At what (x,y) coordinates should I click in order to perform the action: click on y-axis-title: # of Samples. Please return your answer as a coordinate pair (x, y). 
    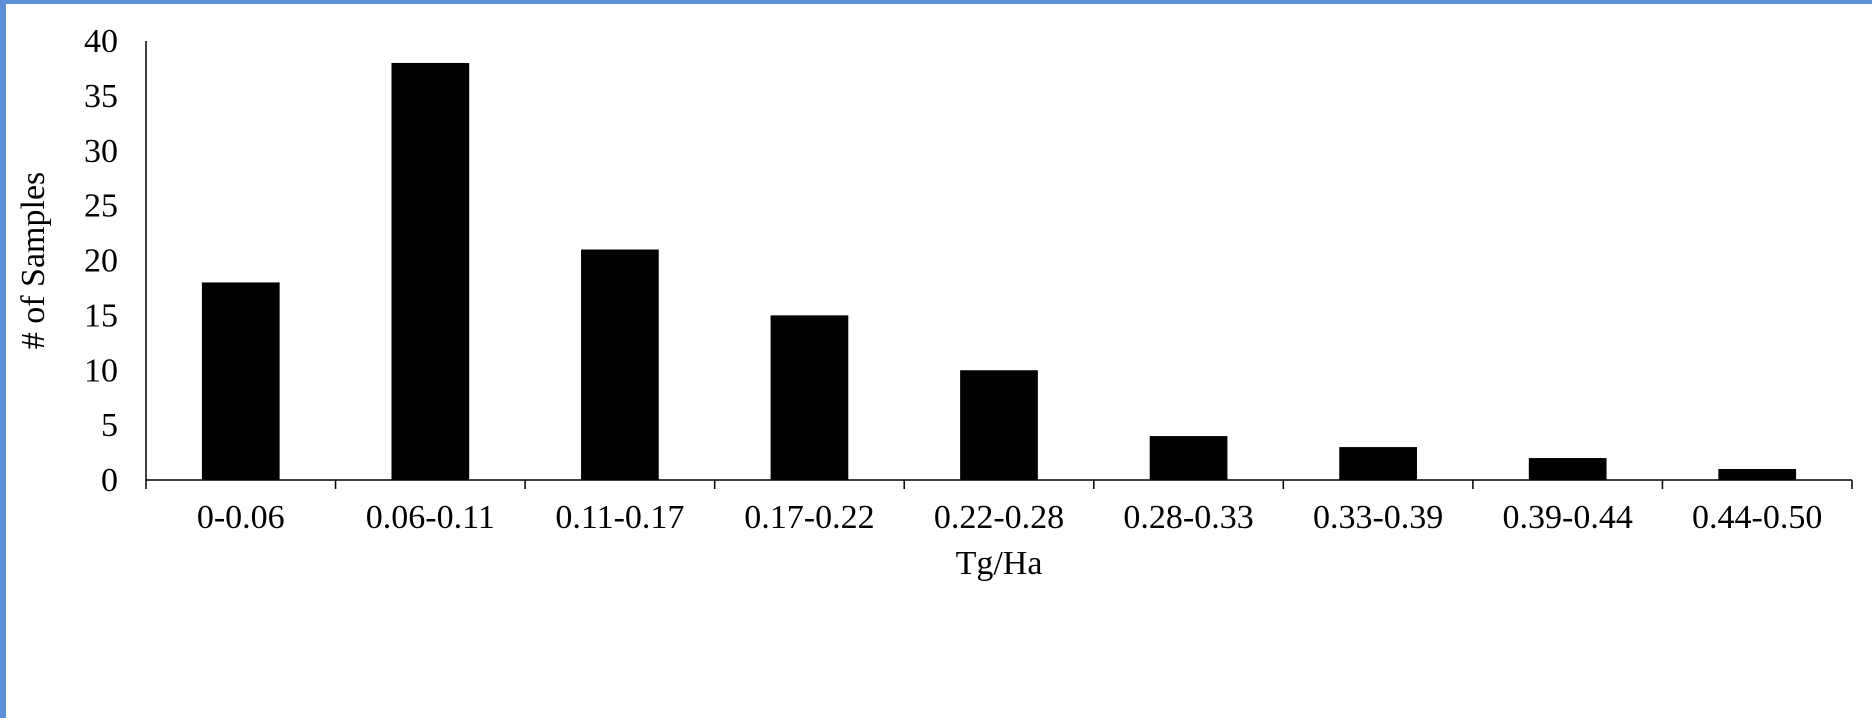
    Looking at the image, I should click on (33, 261).